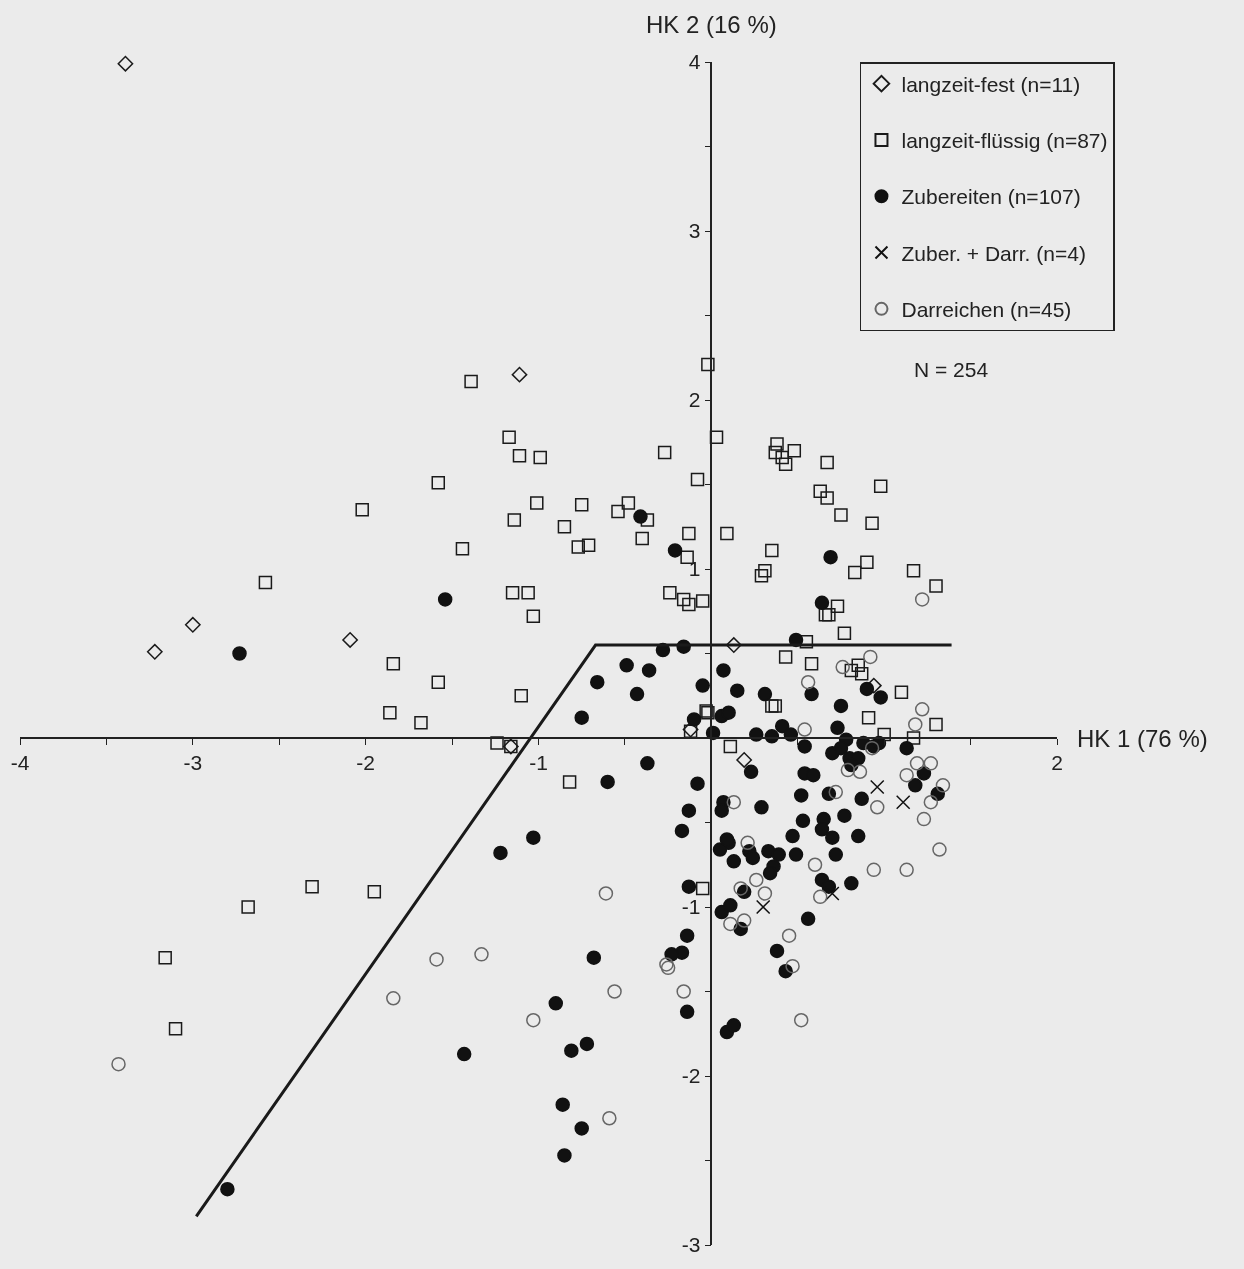  I want to click on y-tick-label: -3, so click(691, 1245).